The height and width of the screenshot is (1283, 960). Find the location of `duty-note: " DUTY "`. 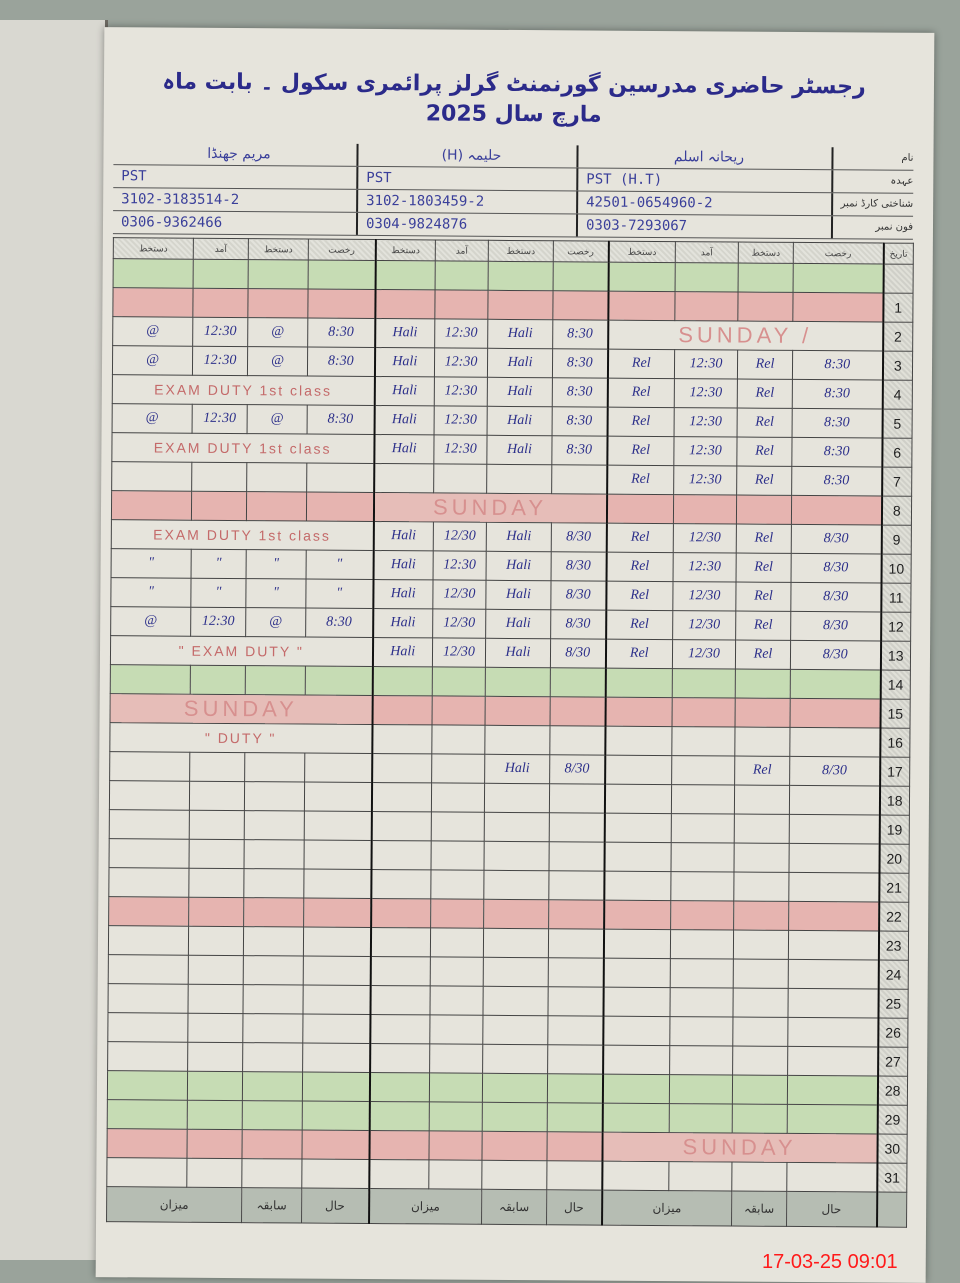

duty-note: " DUTY " is located at coordinates (241, 738).